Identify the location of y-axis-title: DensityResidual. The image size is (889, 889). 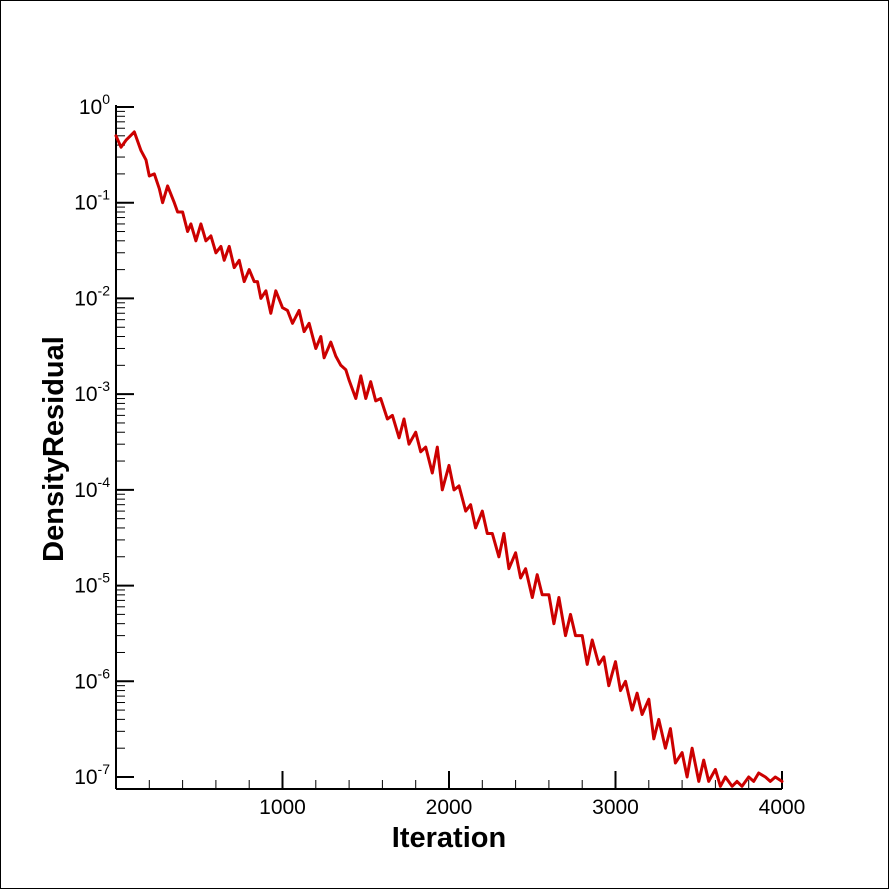
(54, 449).